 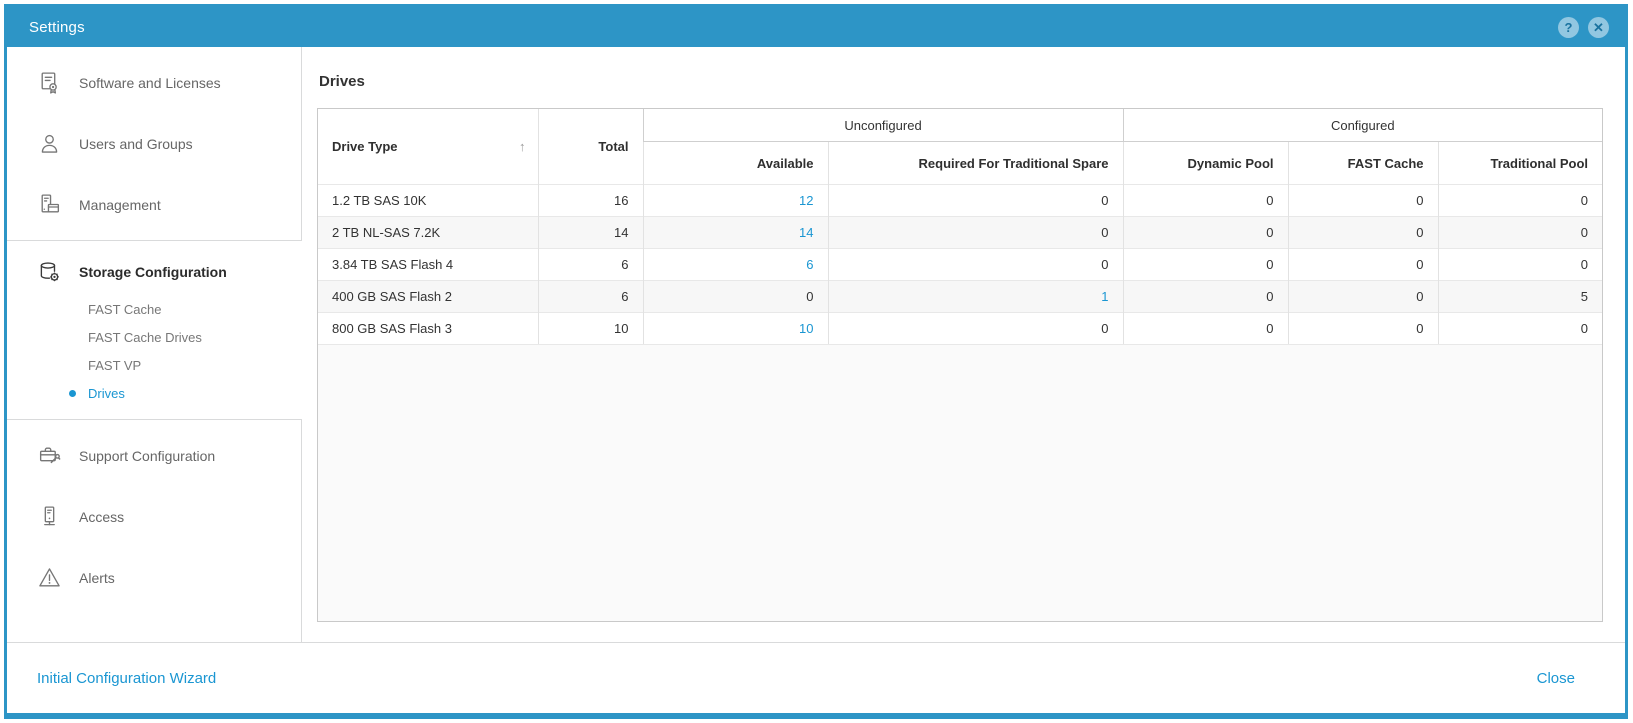 What do you see at coordinates (102, 516) in the screenshot?
I see `sidebar-item-label: Access` at bounding box center [102, 516].